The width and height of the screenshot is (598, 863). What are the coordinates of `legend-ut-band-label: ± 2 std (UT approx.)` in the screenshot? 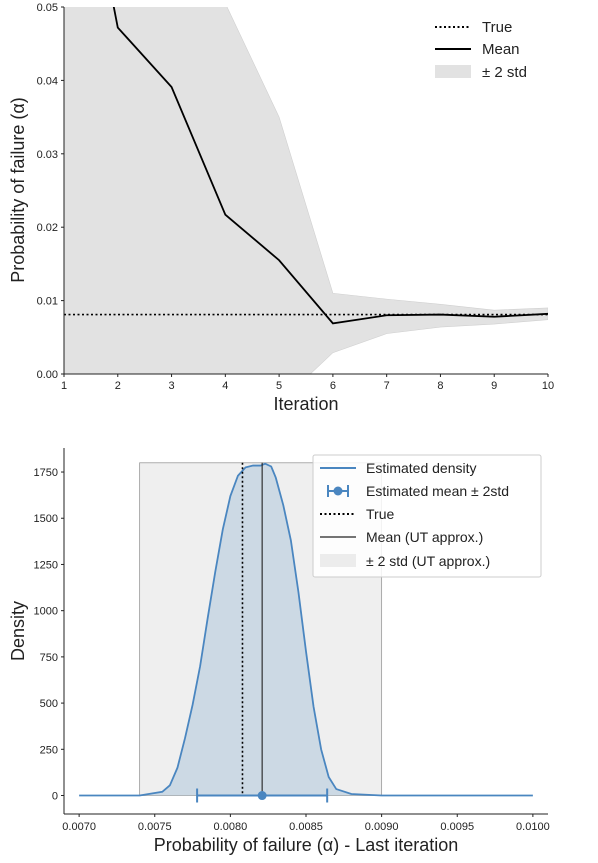 It's located at (428, 561).